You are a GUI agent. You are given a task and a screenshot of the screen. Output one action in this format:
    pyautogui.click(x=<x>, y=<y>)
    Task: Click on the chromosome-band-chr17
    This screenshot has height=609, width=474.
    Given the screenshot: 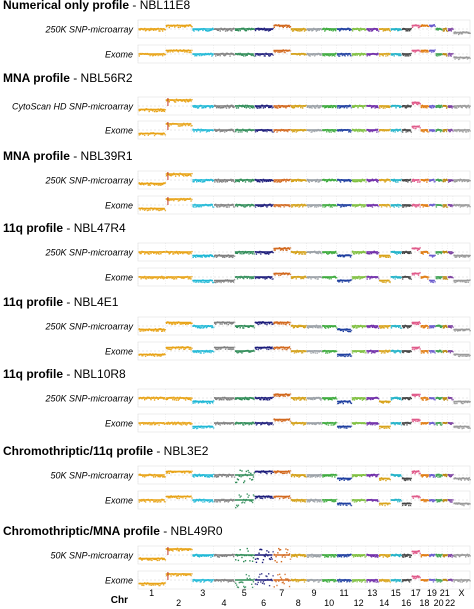 What is the action you would take?
    pyautogui.click(x=416, y=205)
    